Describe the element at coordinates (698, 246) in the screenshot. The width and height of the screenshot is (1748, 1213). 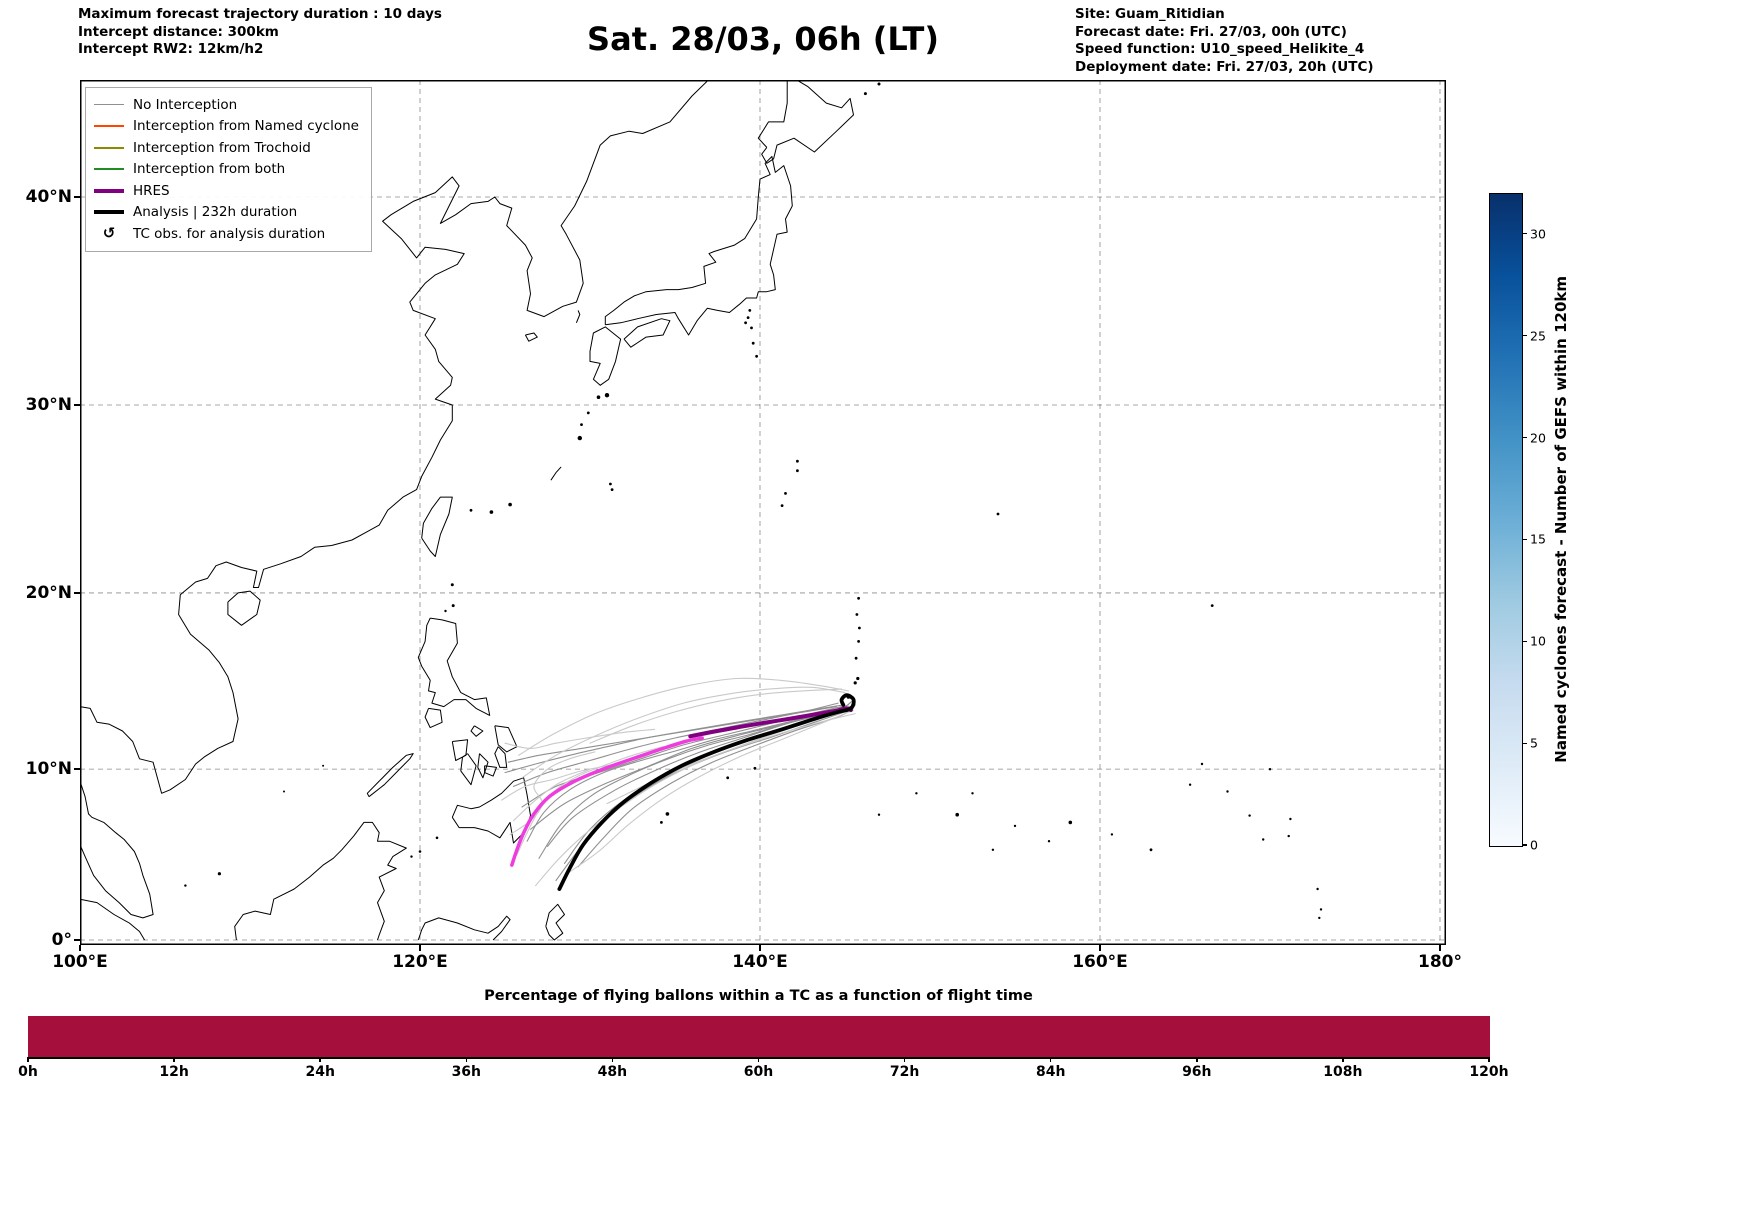
I see `coastline-honshu` at that location.